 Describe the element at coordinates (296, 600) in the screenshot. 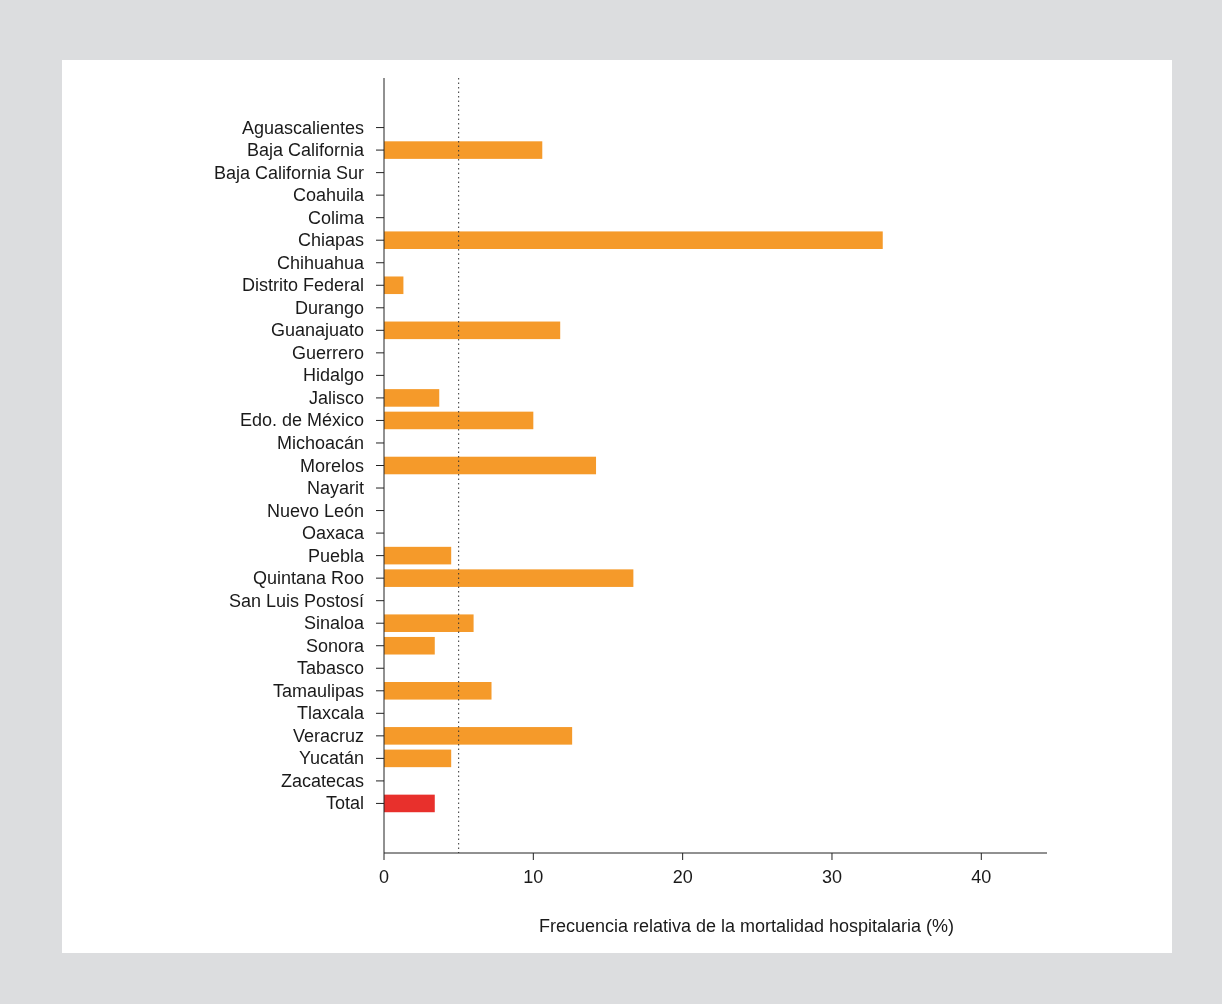

I see `y-tick-label: San Luis Postosí` at that location.